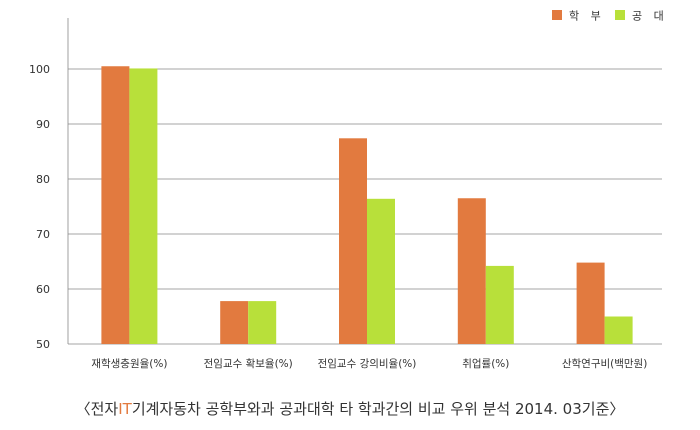  I want to click on caption-highlight: IT, so click(125, 409).